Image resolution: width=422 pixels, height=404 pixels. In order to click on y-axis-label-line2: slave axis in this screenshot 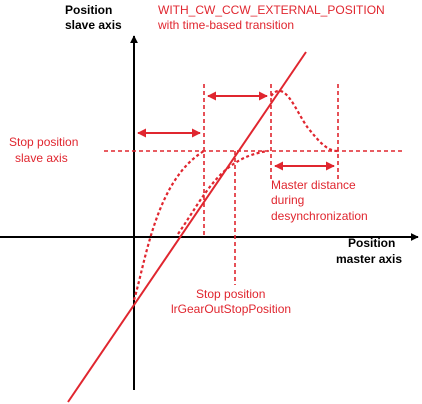, I will do `click(93, 25)`.